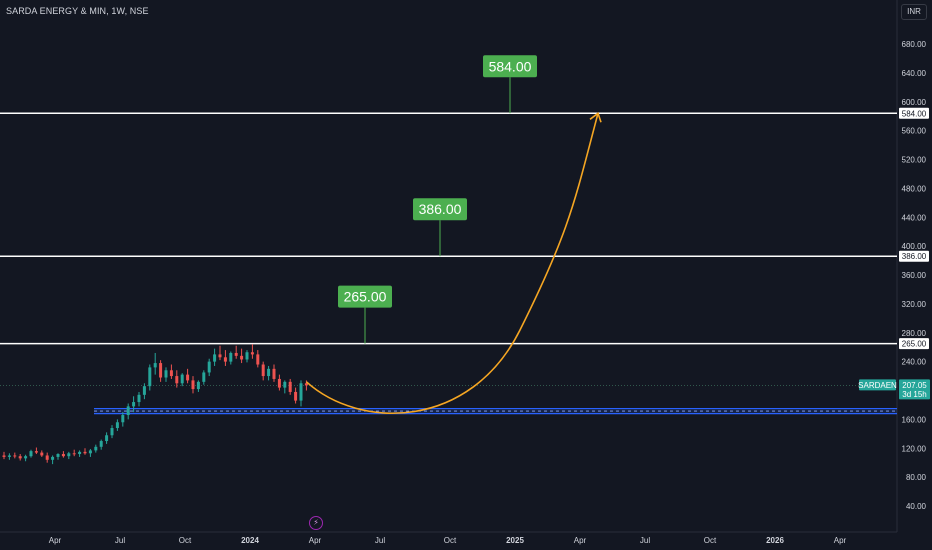 The width and height of the screenshot is (932, 550). I want to click on currency-button: INR, so click(914, 12).